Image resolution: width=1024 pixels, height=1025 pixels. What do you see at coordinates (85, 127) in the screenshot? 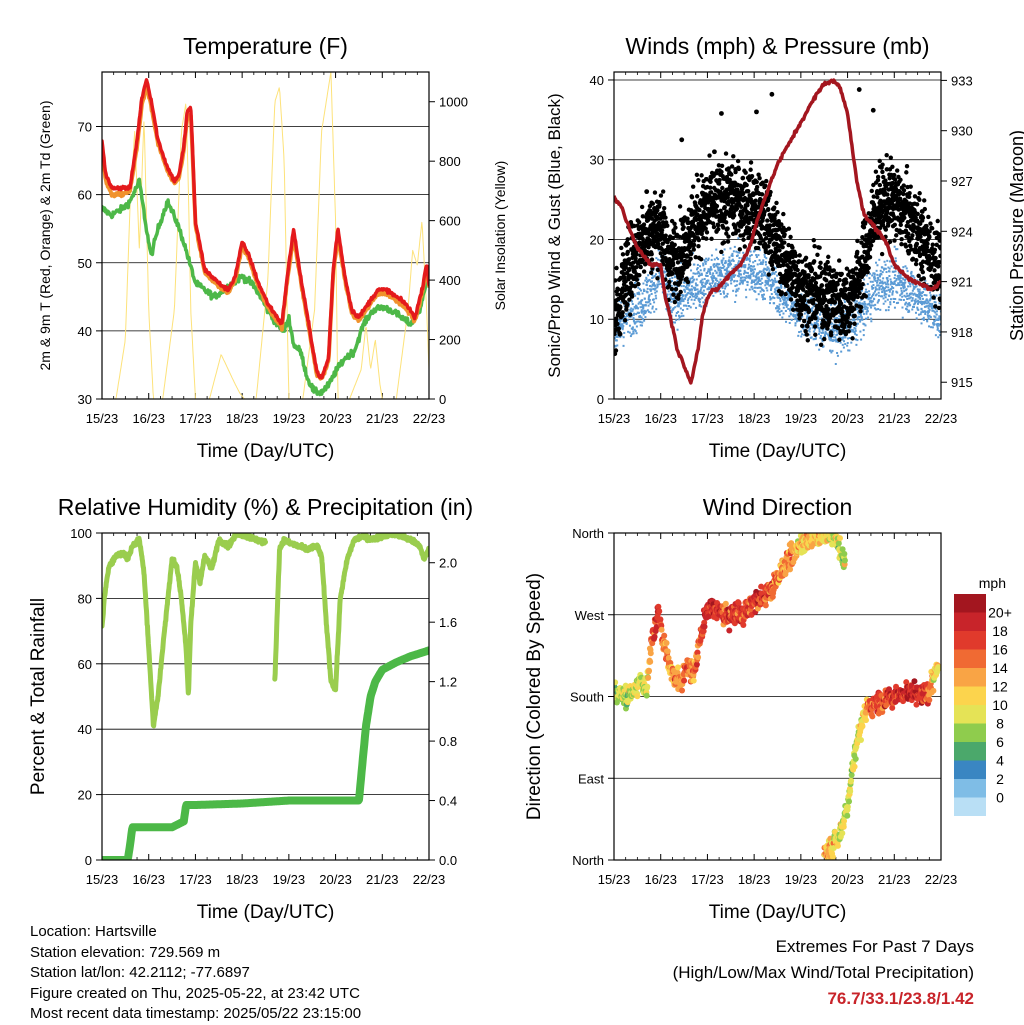
I see `y-tick-label: 70` at bounding box center [85, 127].